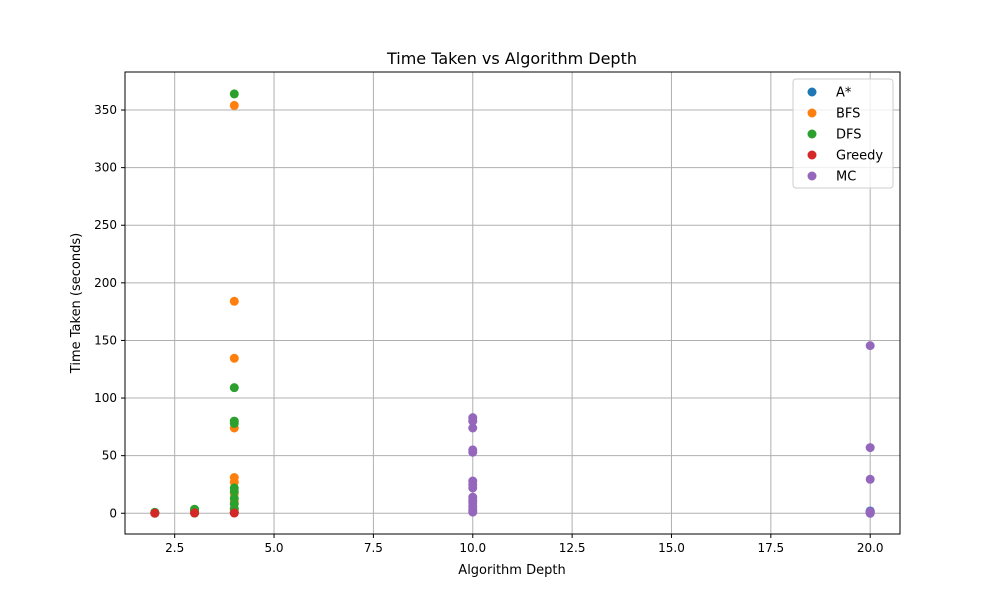 The height and width of the screenshot is (600, 1000). What do you see at coordinates (105, 398) in the screenshot?
I see `y-tick-label: 100` at bounding box center [105, 398].